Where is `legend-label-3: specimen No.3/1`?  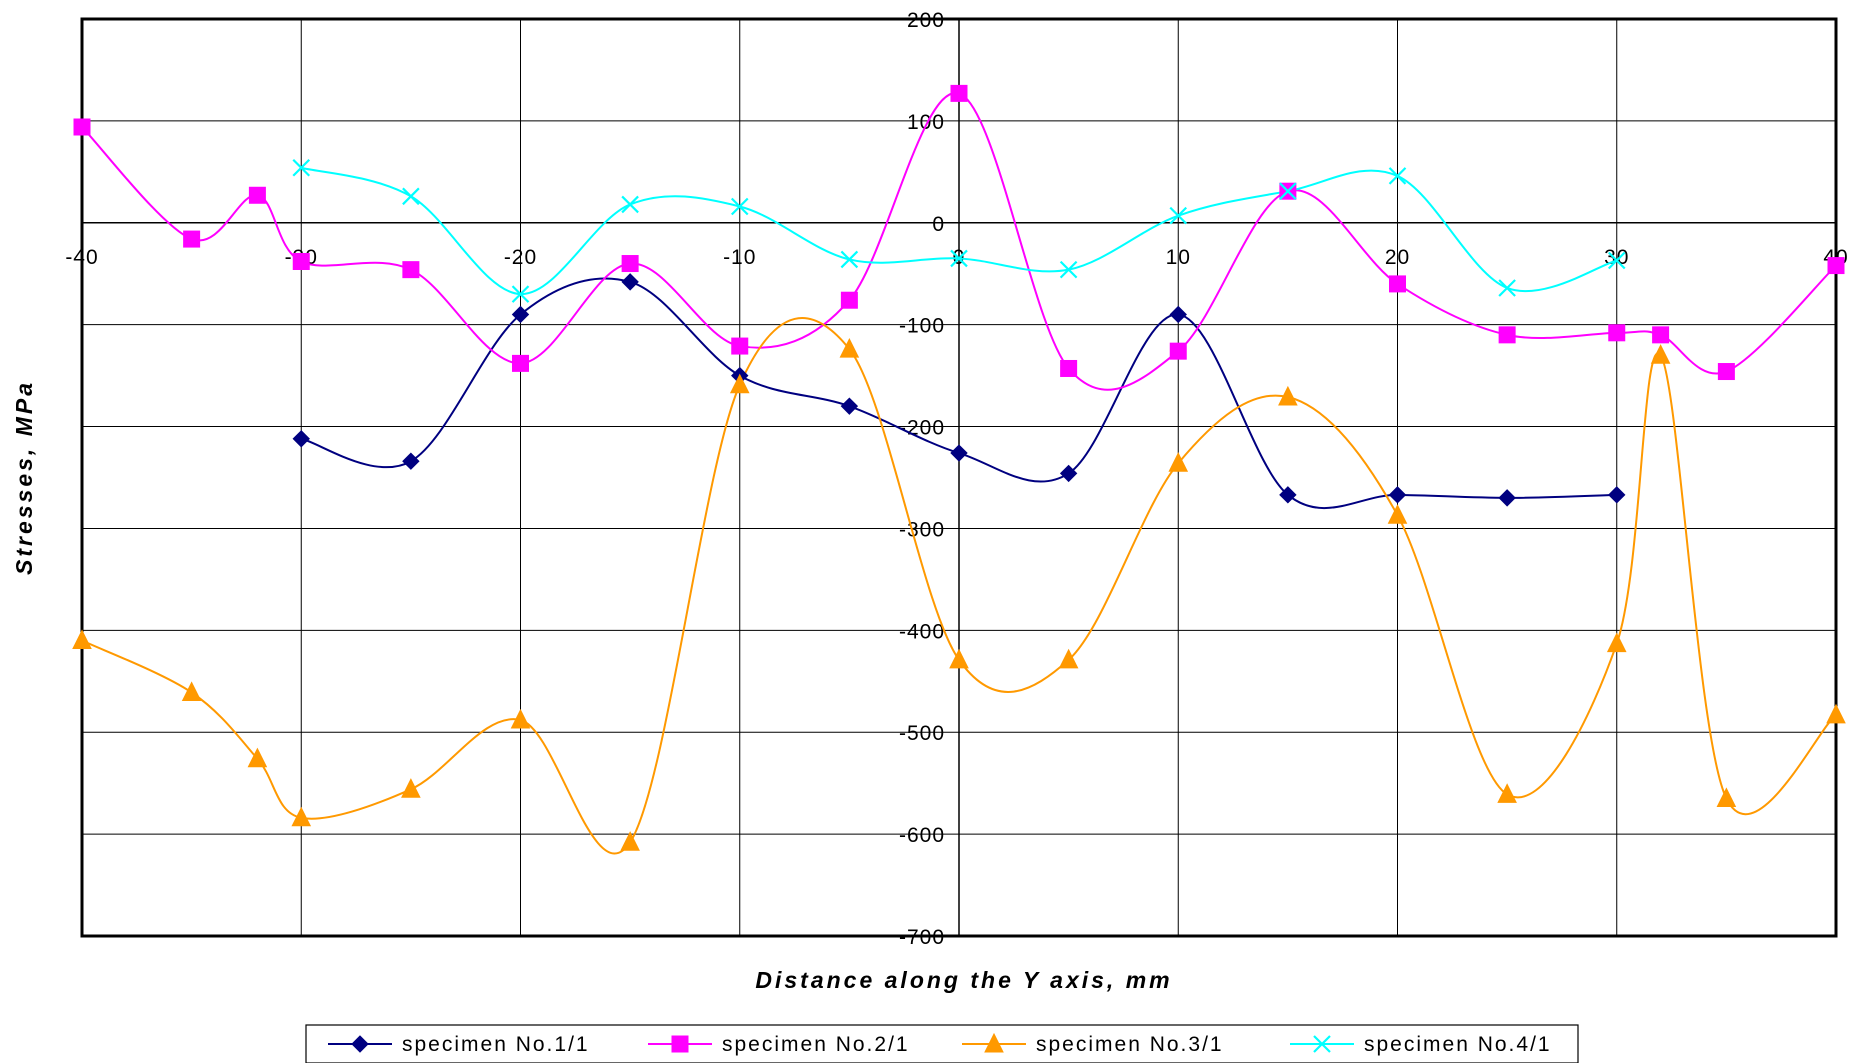 legend-label-3: specimen No.3/1 is located at coordinates (1130, 1044).